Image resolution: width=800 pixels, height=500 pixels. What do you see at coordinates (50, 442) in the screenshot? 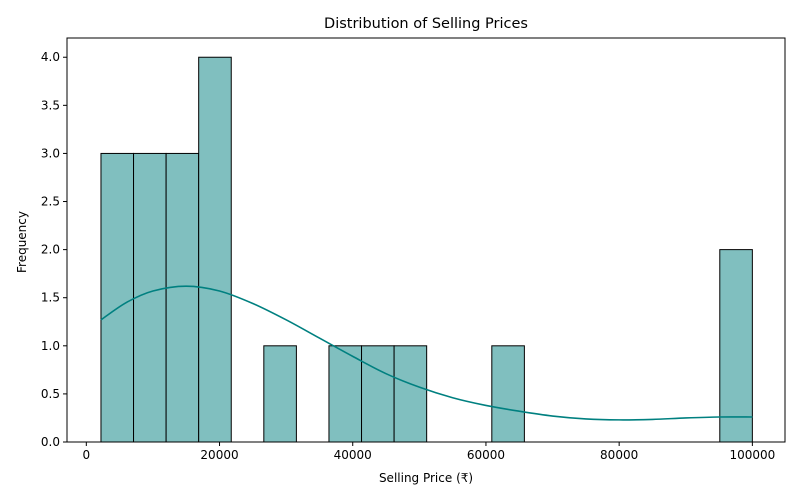
I see `y-tick-label: 0.0` at bounding box center [50, 442].